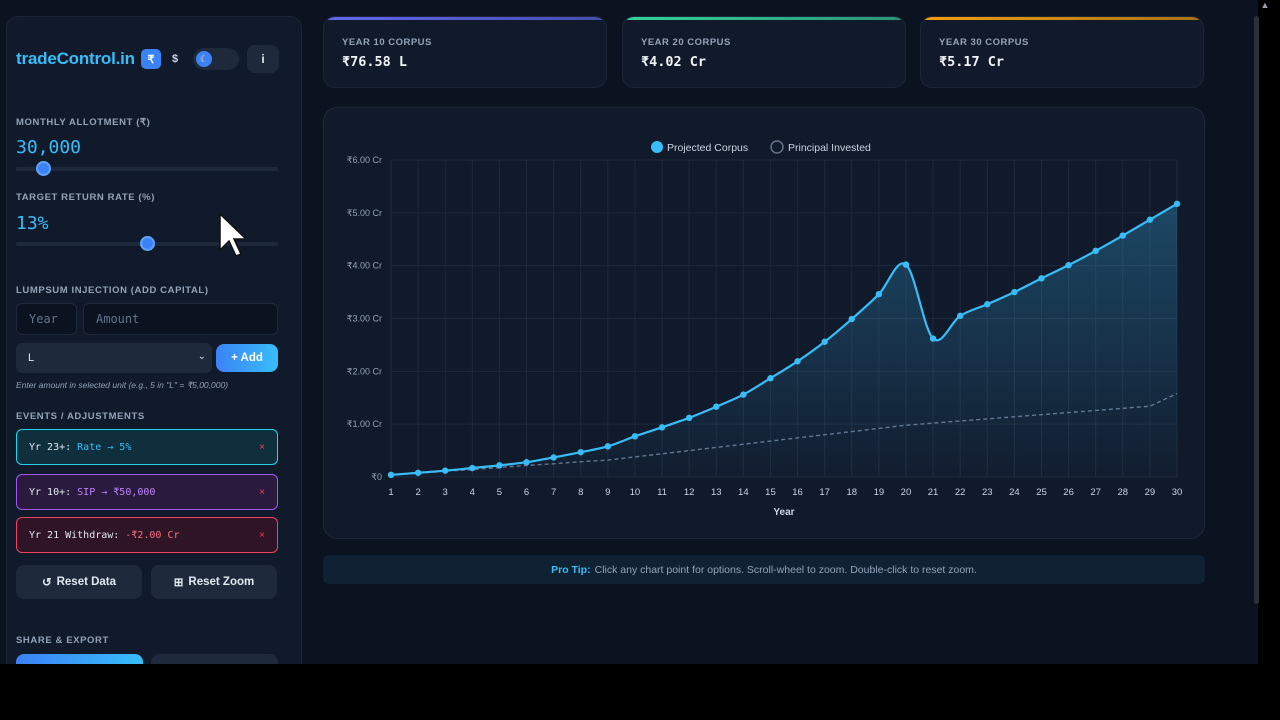 The height and width of the screenshot is (720, 1280). Describe the element at coordinates (364, 424) in the screenshot. I see `y-tick-label: ₹1.00 Cr` at that location.